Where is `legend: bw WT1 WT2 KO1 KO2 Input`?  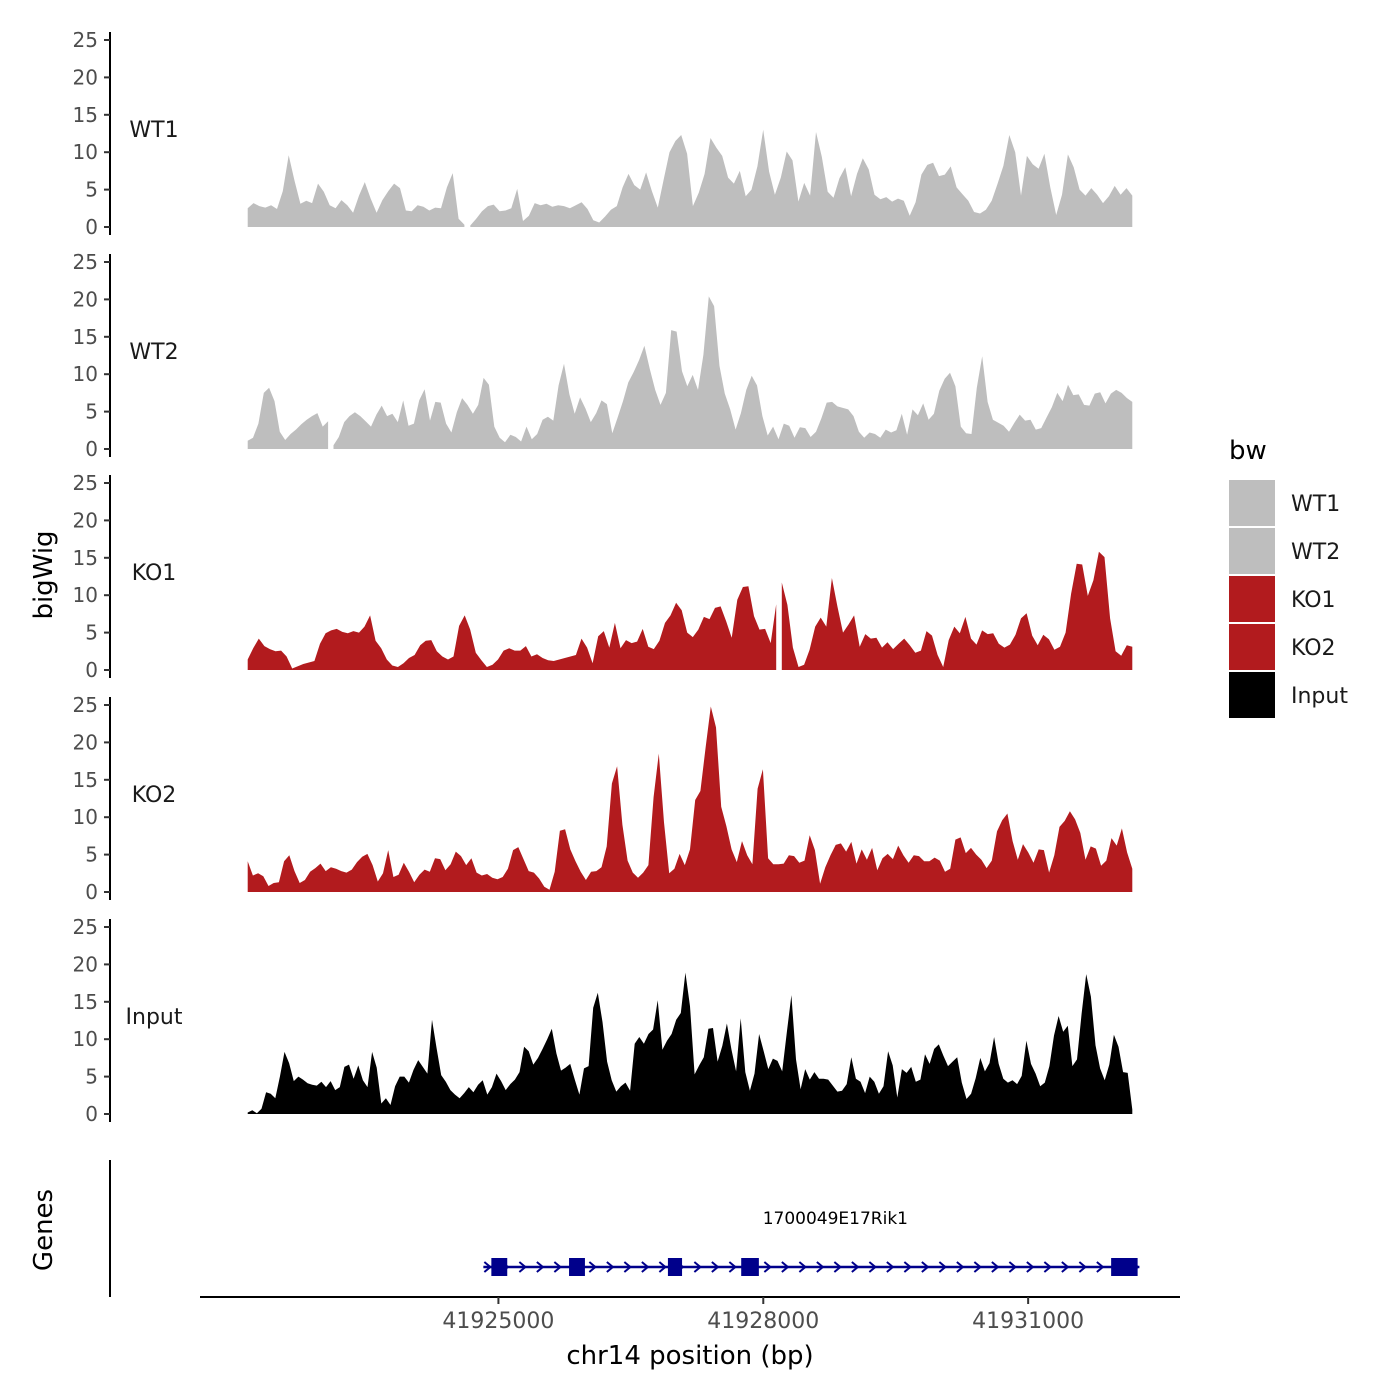
legend: bw WT1 WT2 KO1 KO2 Input is located at coordinates (1288, 577).